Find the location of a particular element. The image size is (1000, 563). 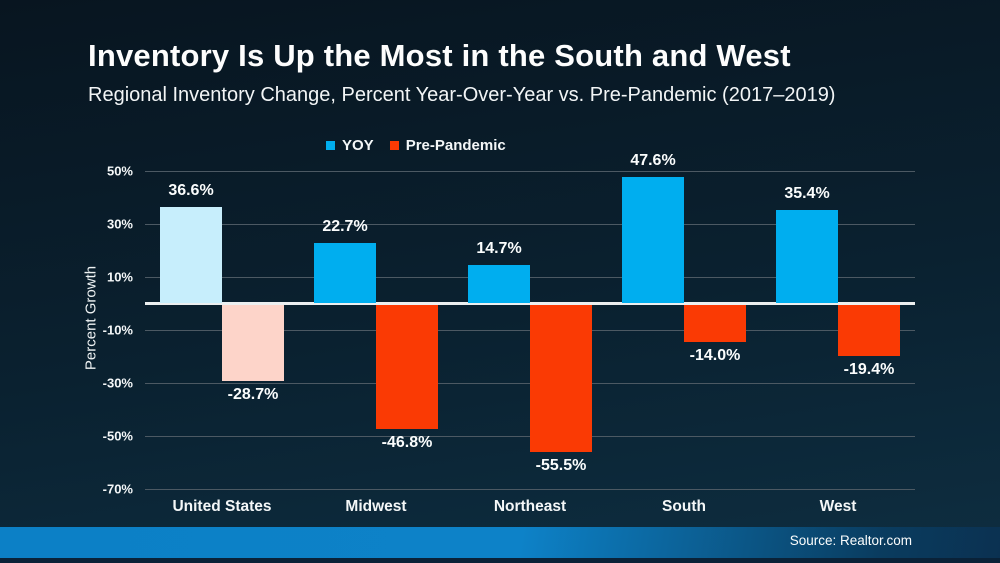

value-label: 36.6% is located at coordinates (191, 190).